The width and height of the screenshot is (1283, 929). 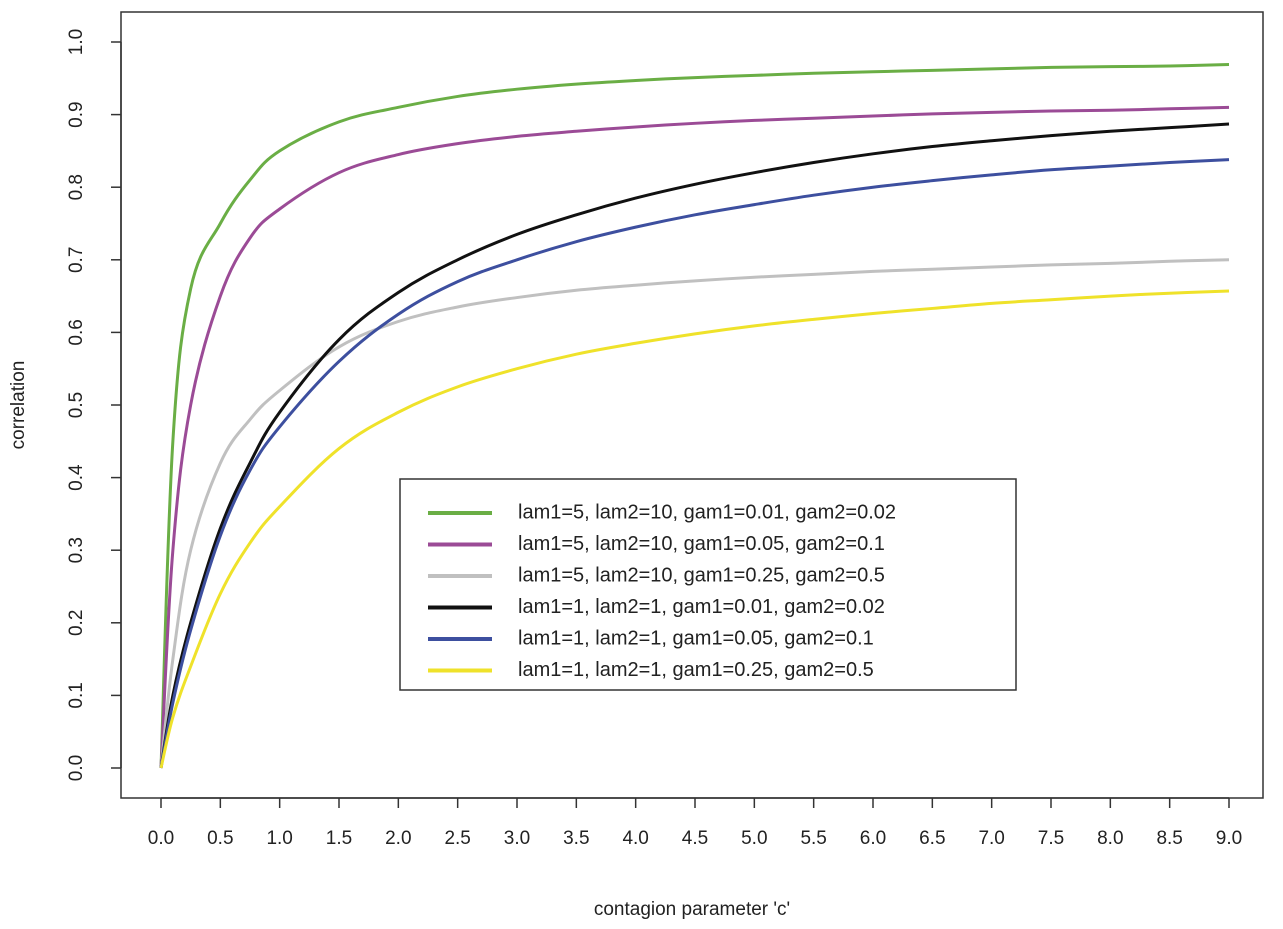 I want to click on legend-label-4: lam1=1, lam2=1, gam1=0.01, gam2=0.02, so click(x=701, y=607).